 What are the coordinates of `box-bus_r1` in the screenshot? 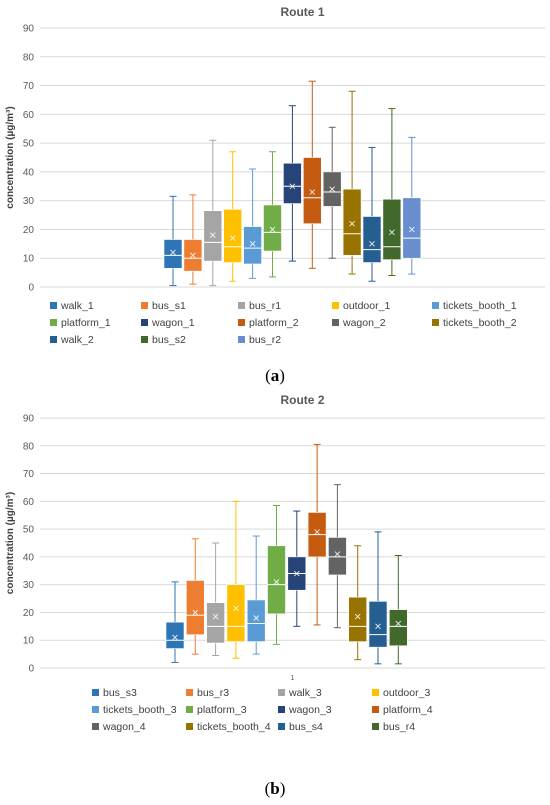 It's located at (213, 213).